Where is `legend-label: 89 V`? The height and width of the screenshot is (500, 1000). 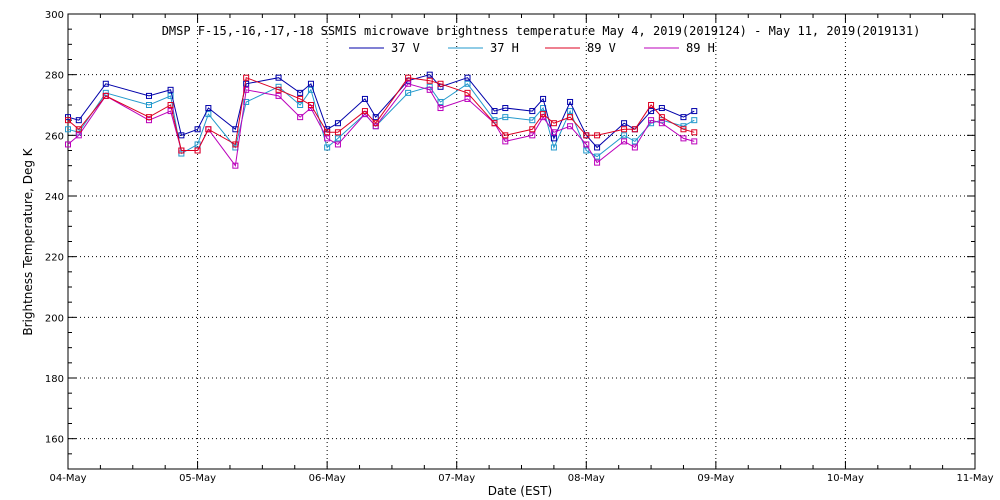 legend-label: 89 V is located at coordinates (601, 48).